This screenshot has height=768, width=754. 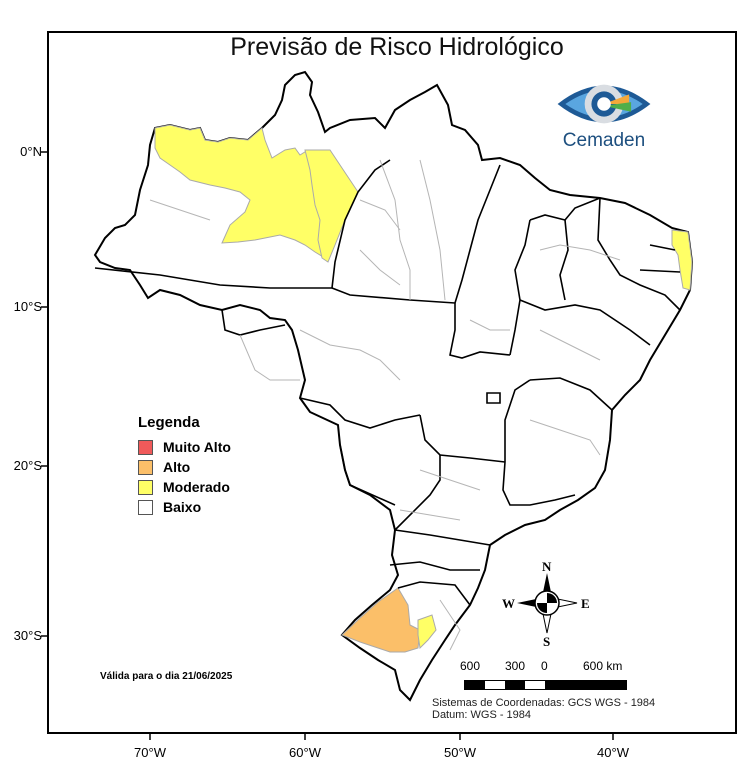 I want to click on region-nordeste-costa-moderado, so click(x=682, y=260).